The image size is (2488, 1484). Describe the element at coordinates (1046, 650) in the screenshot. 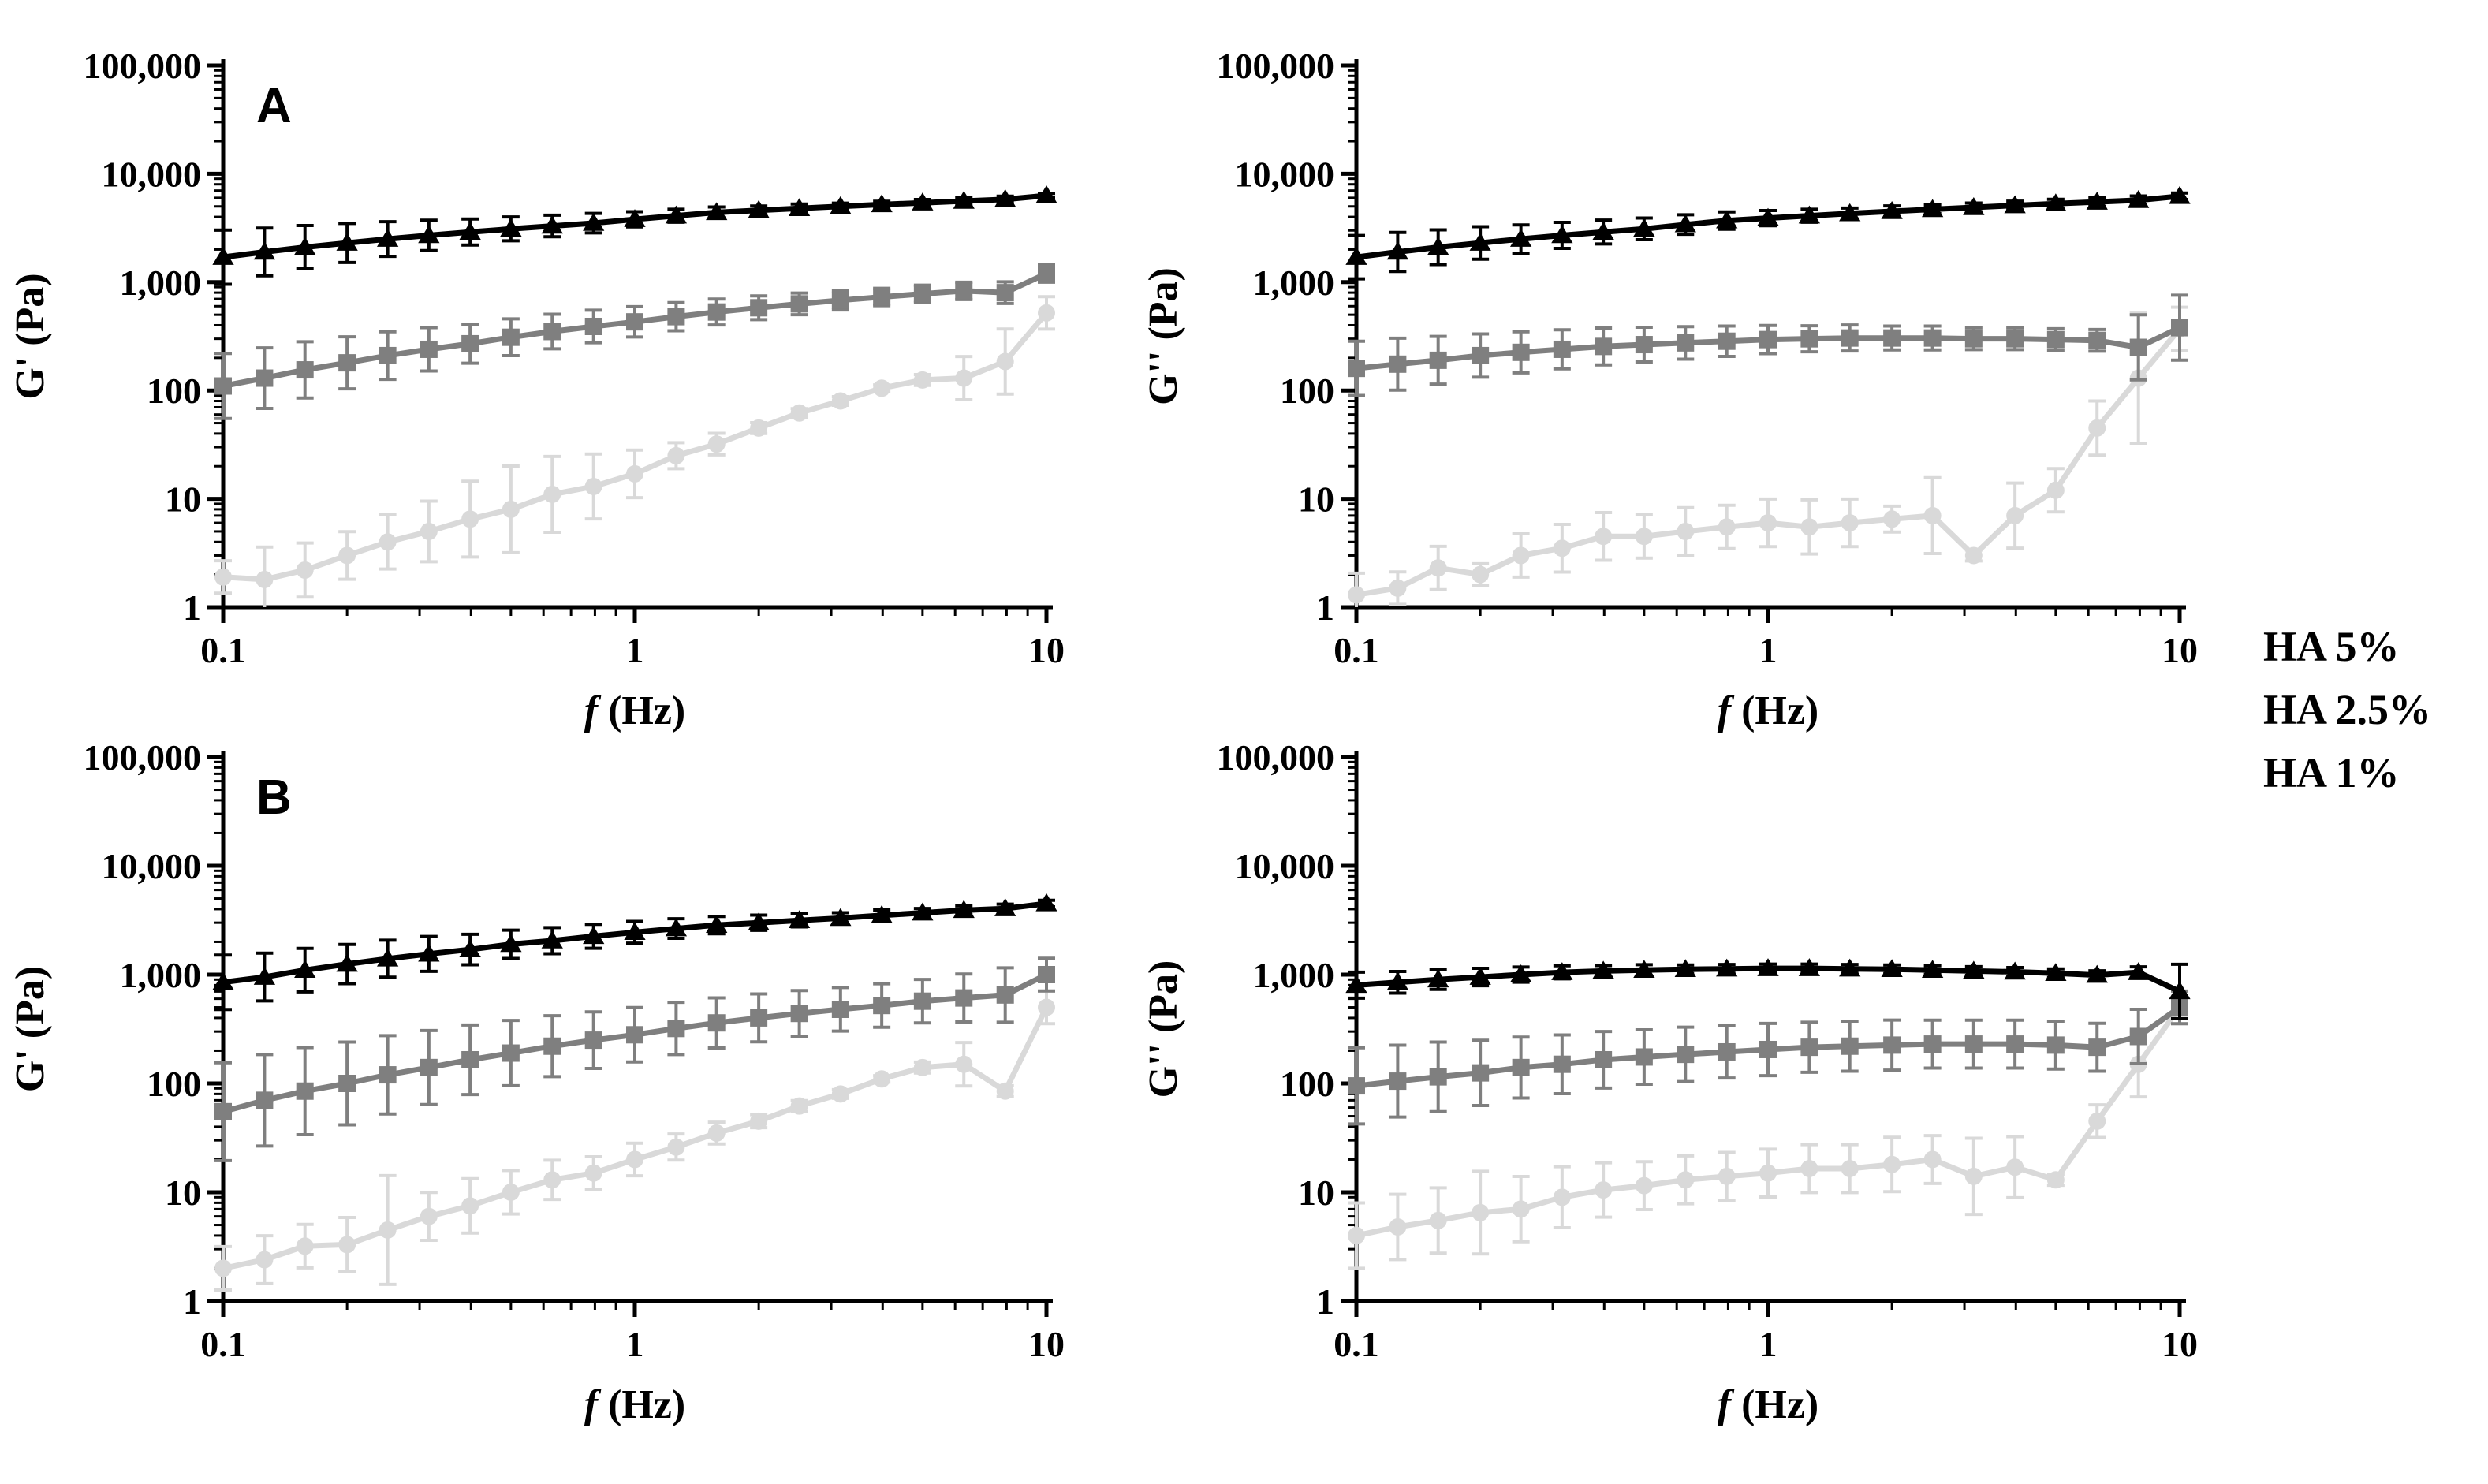

I see `x-tick-label: 10` at that location.